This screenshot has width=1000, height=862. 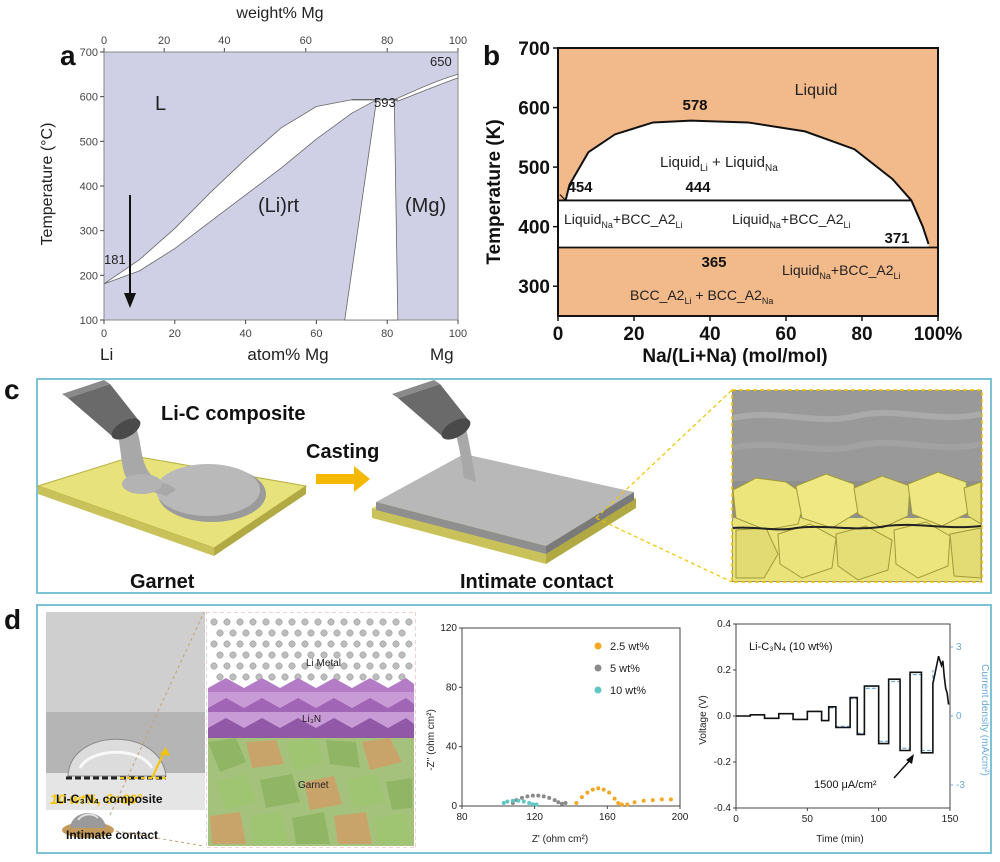 I want to click on chart-d-cycling-y2label: Current density (mA/cm²), so click(x=984, y=720).